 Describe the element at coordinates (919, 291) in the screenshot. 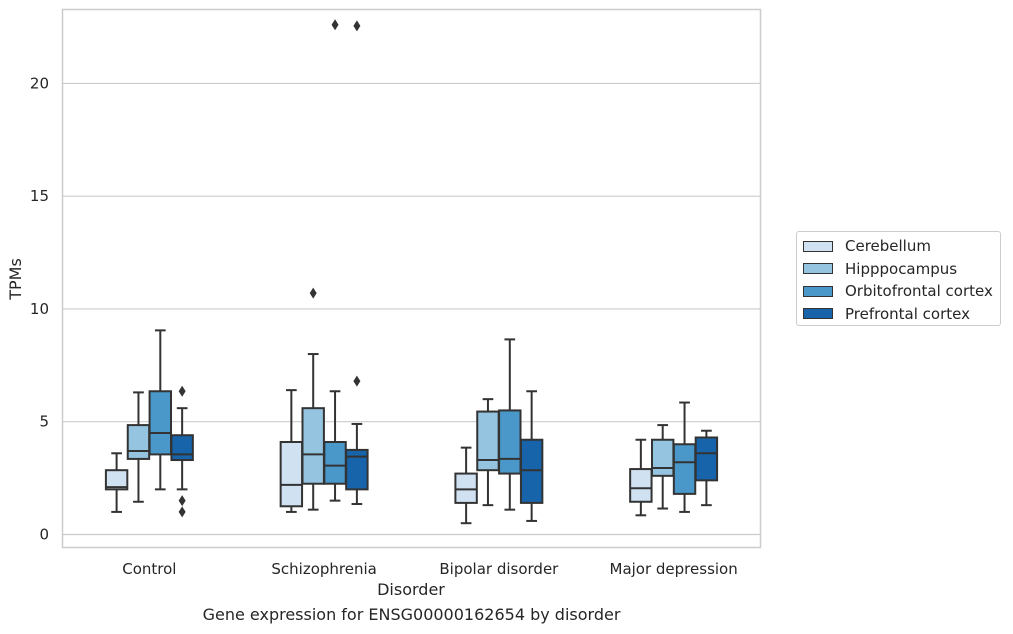

I see `legend-label: Orbitofrontal cortex` at that location.